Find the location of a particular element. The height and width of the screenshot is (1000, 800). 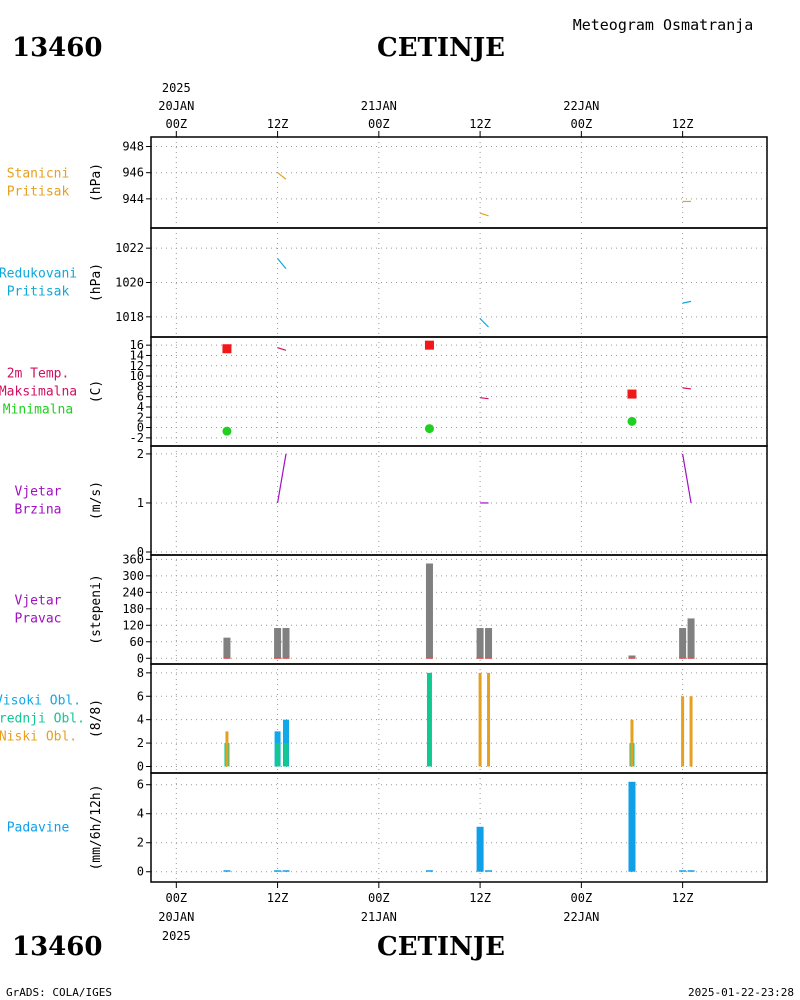

y-tick-label: 360 is located at coordinates (133, 559).